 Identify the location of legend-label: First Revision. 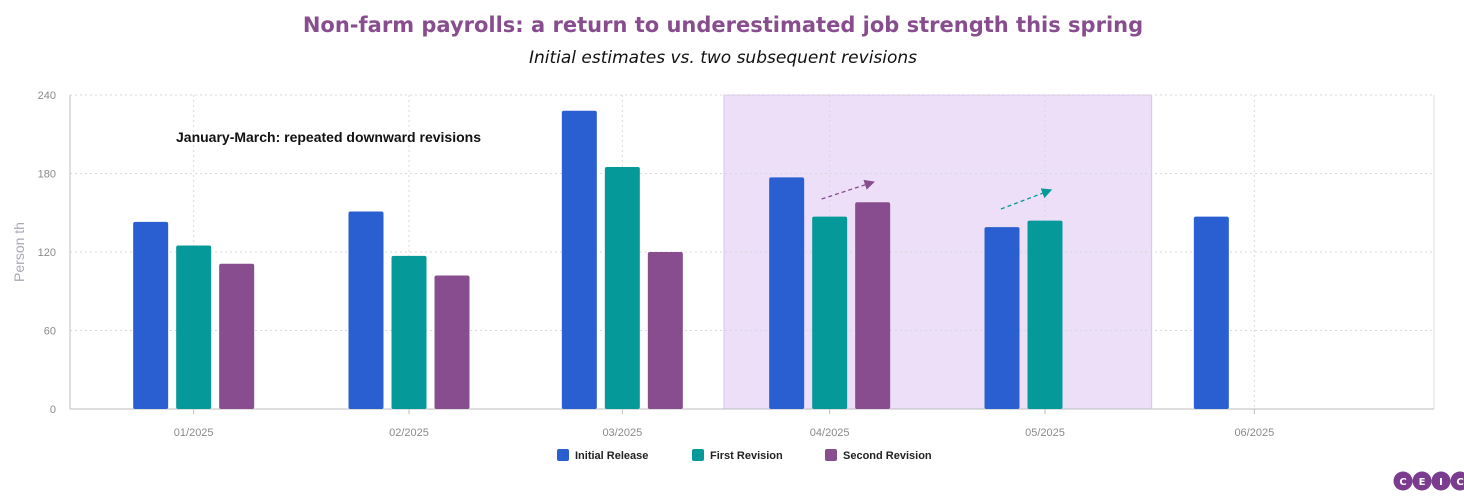
(746, 456).